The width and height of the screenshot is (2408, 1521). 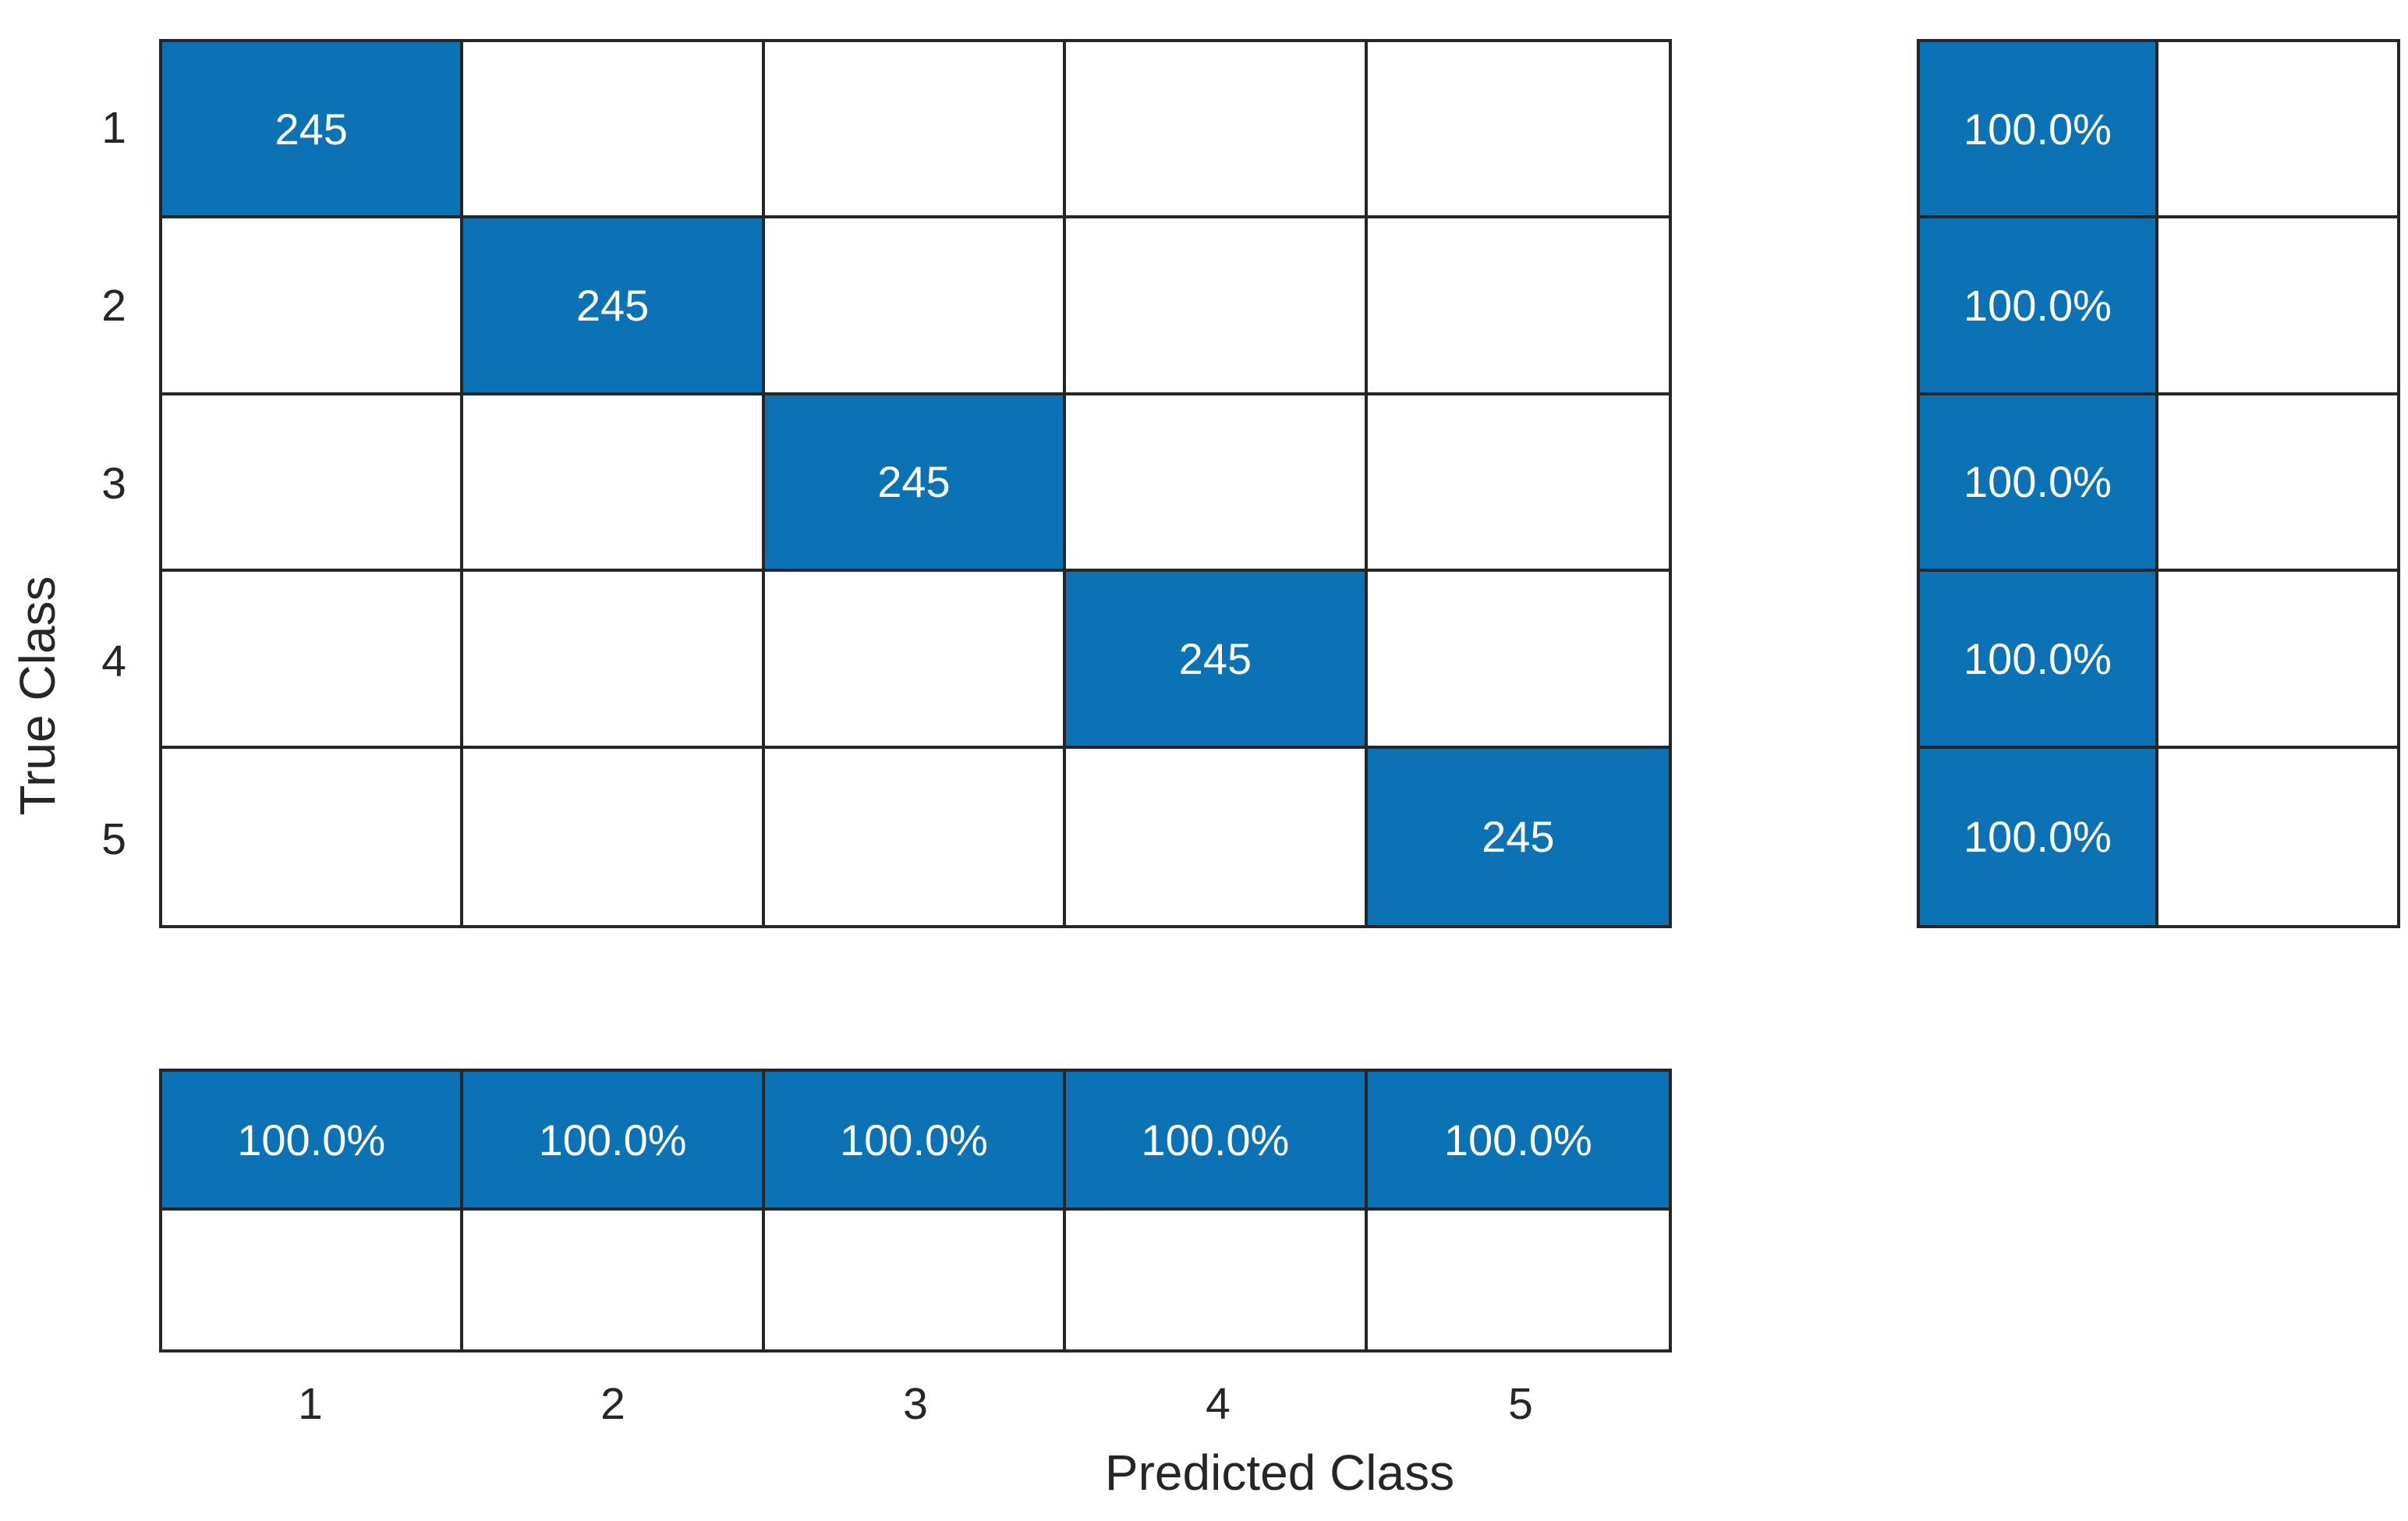 I want to click on matrix-cell-r5c4, so click(x=1217, y=836).